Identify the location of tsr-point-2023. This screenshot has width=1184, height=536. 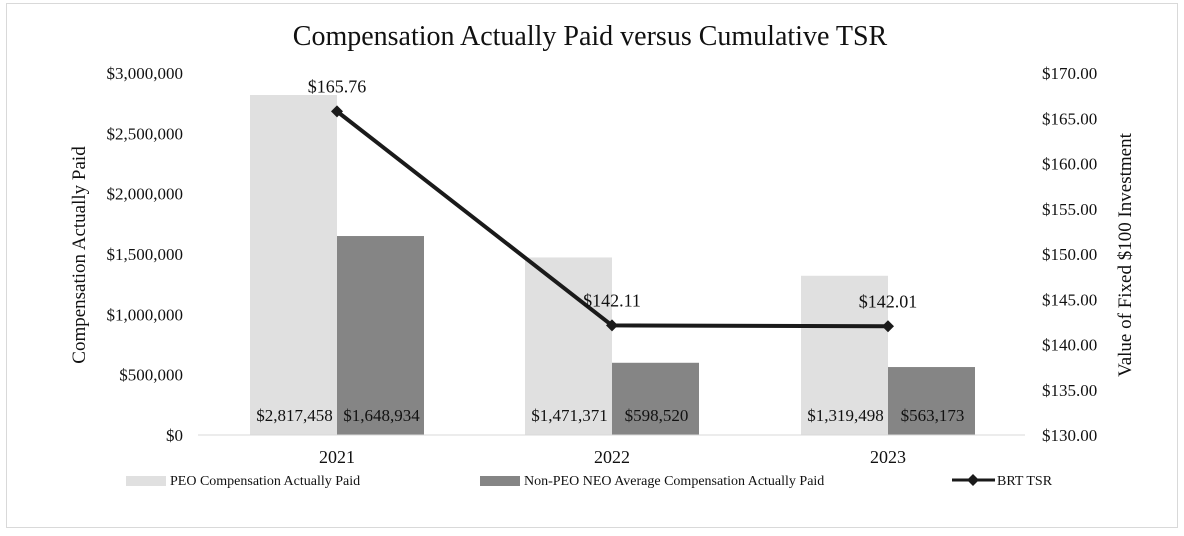
(888, 326).